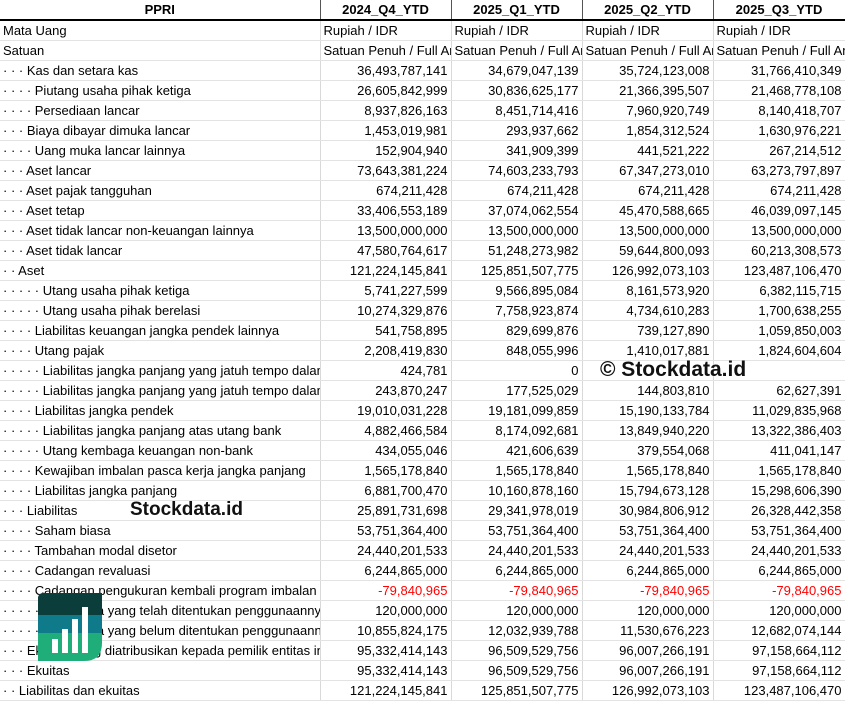 Image resolution: width=845 pixels, height=701 pixels. What do you see at coordinates (648, 10) in the screenshot?
I see `header-period: 2025_Q2_YTD` at bounding box center [648, 10].